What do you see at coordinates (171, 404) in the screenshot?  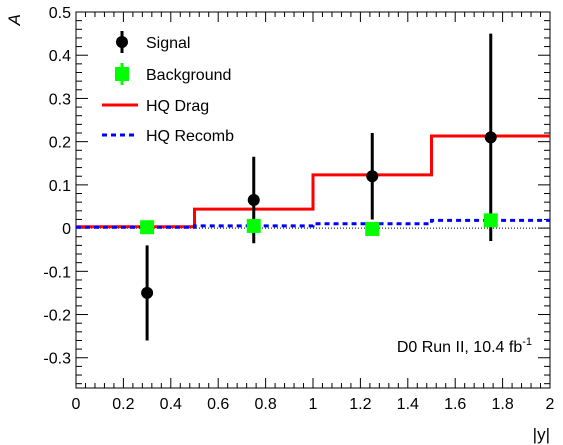 I see `x-tick-label: 0.4` at bounding box center [171, 404].